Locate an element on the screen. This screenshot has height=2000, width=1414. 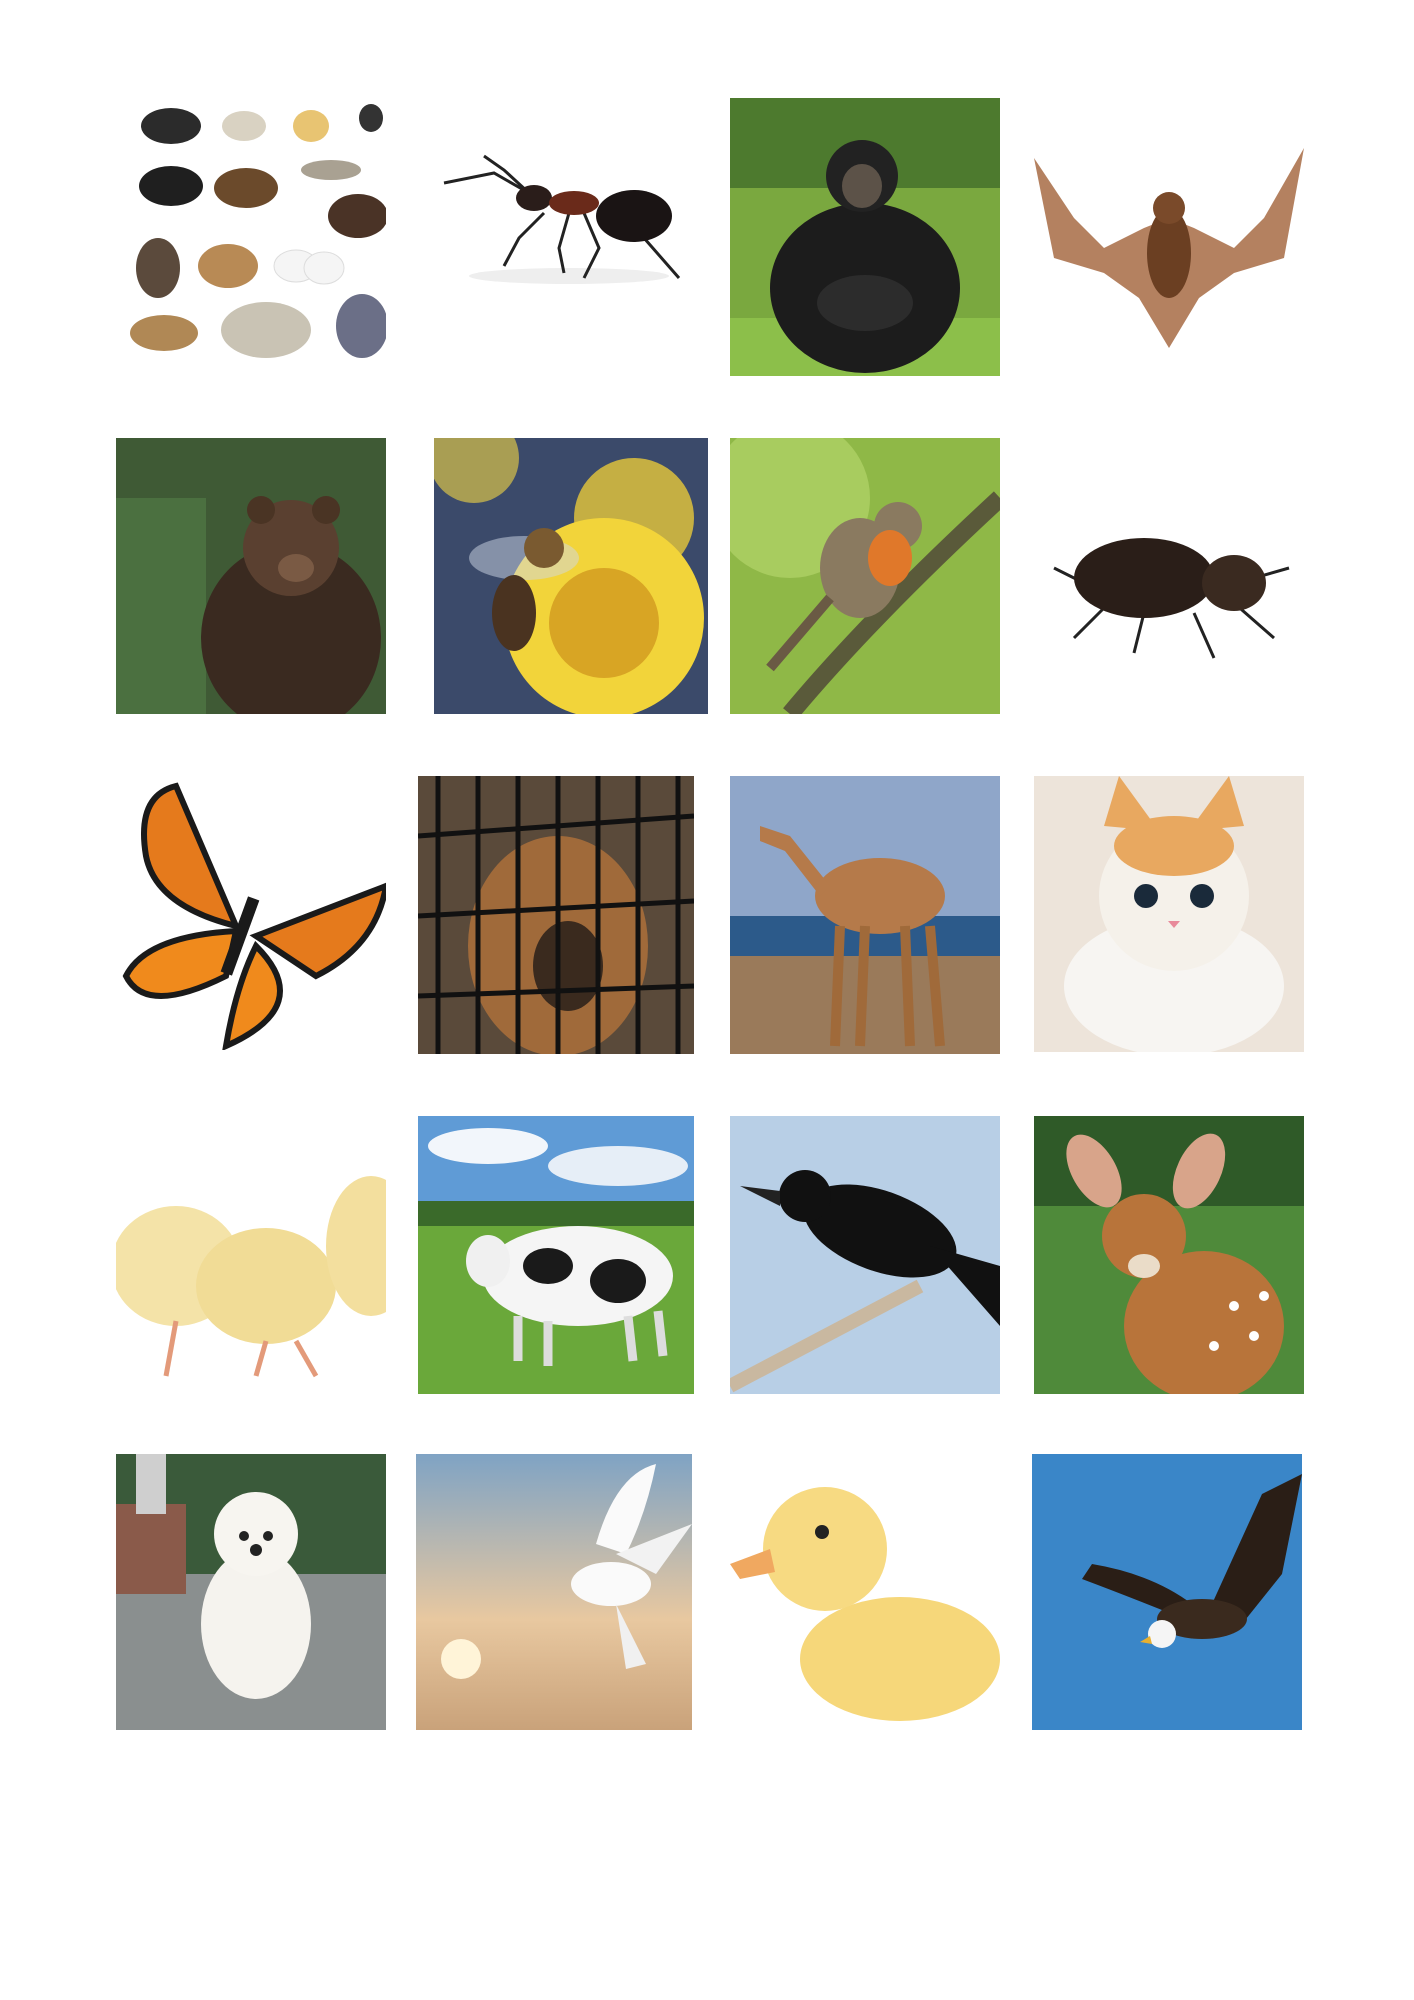
bird-picture is located at coordinates (865, 576).